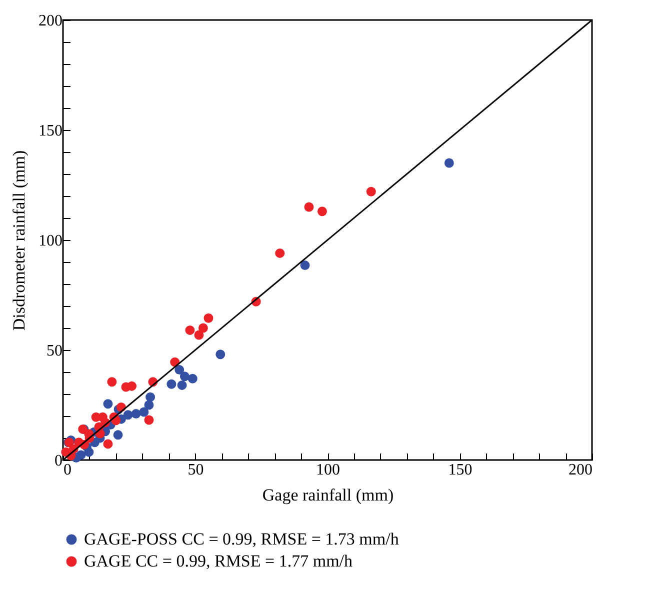 The width and height of the screenshot is (649, 593). What do you see at coordinates (50, 131) in the screenshot?
I see `y-tick-label: 150` at bounding box center [50, 131].